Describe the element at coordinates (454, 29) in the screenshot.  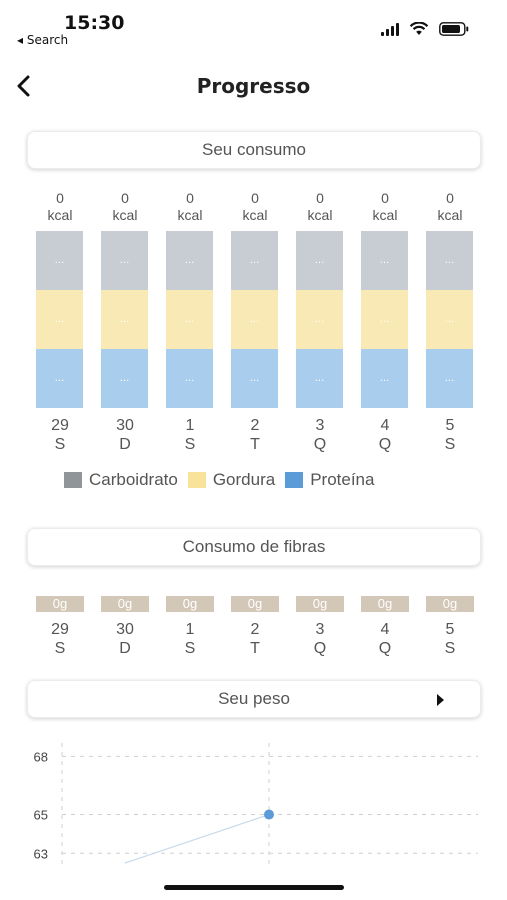
I see `battery-icon` at that location.